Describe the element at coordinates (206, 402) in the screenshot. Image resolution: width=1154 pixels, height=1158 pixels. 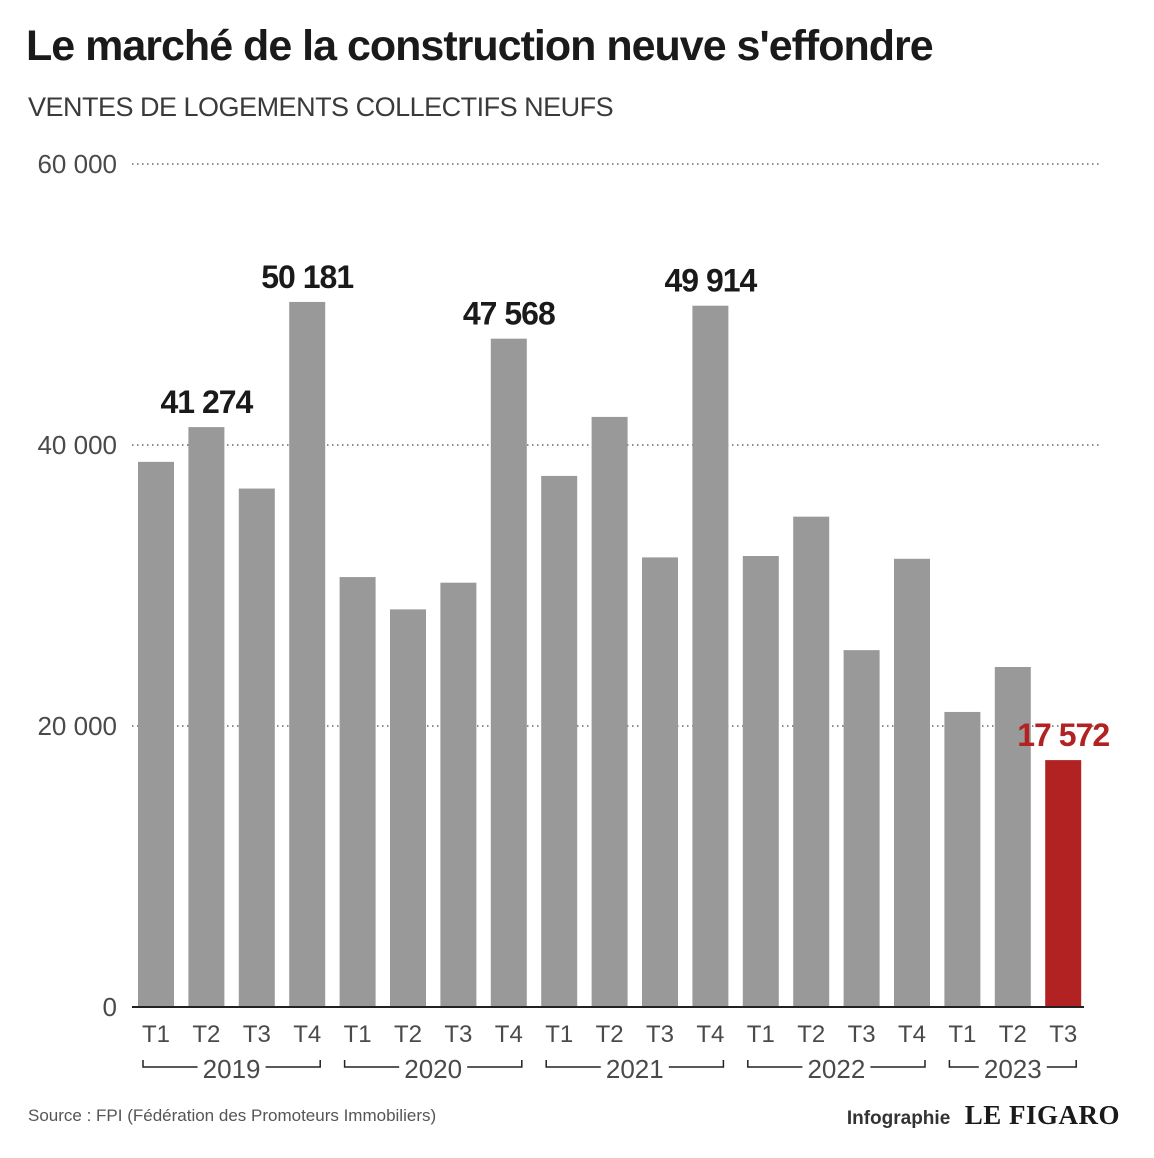
I see `data-label: 41 274` at that location.